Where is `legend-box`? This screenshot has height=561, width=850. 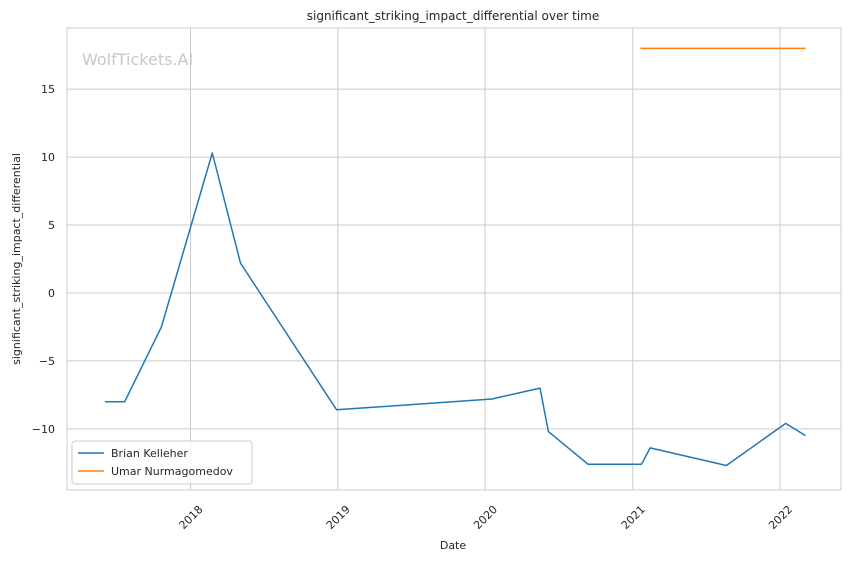 legend-box is located at coordinates (162, 462).